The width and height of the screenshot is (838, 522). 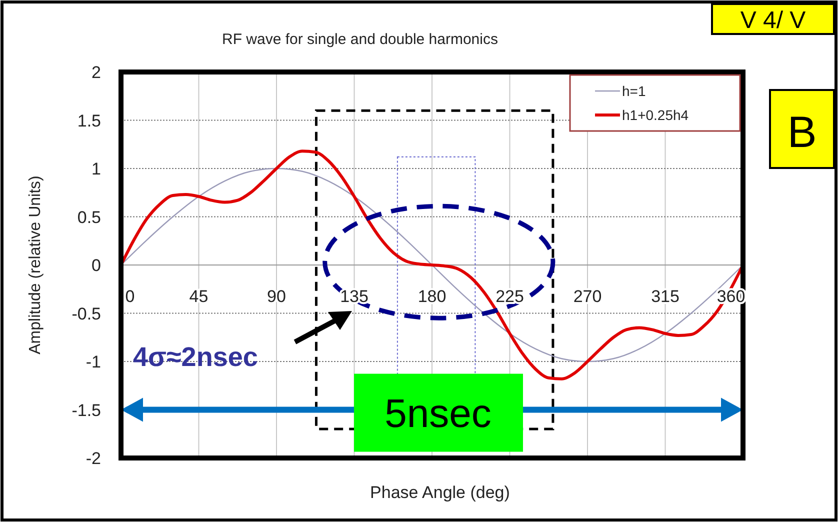 I want to click on text: V 4/ V, so click(x=773, y=20).